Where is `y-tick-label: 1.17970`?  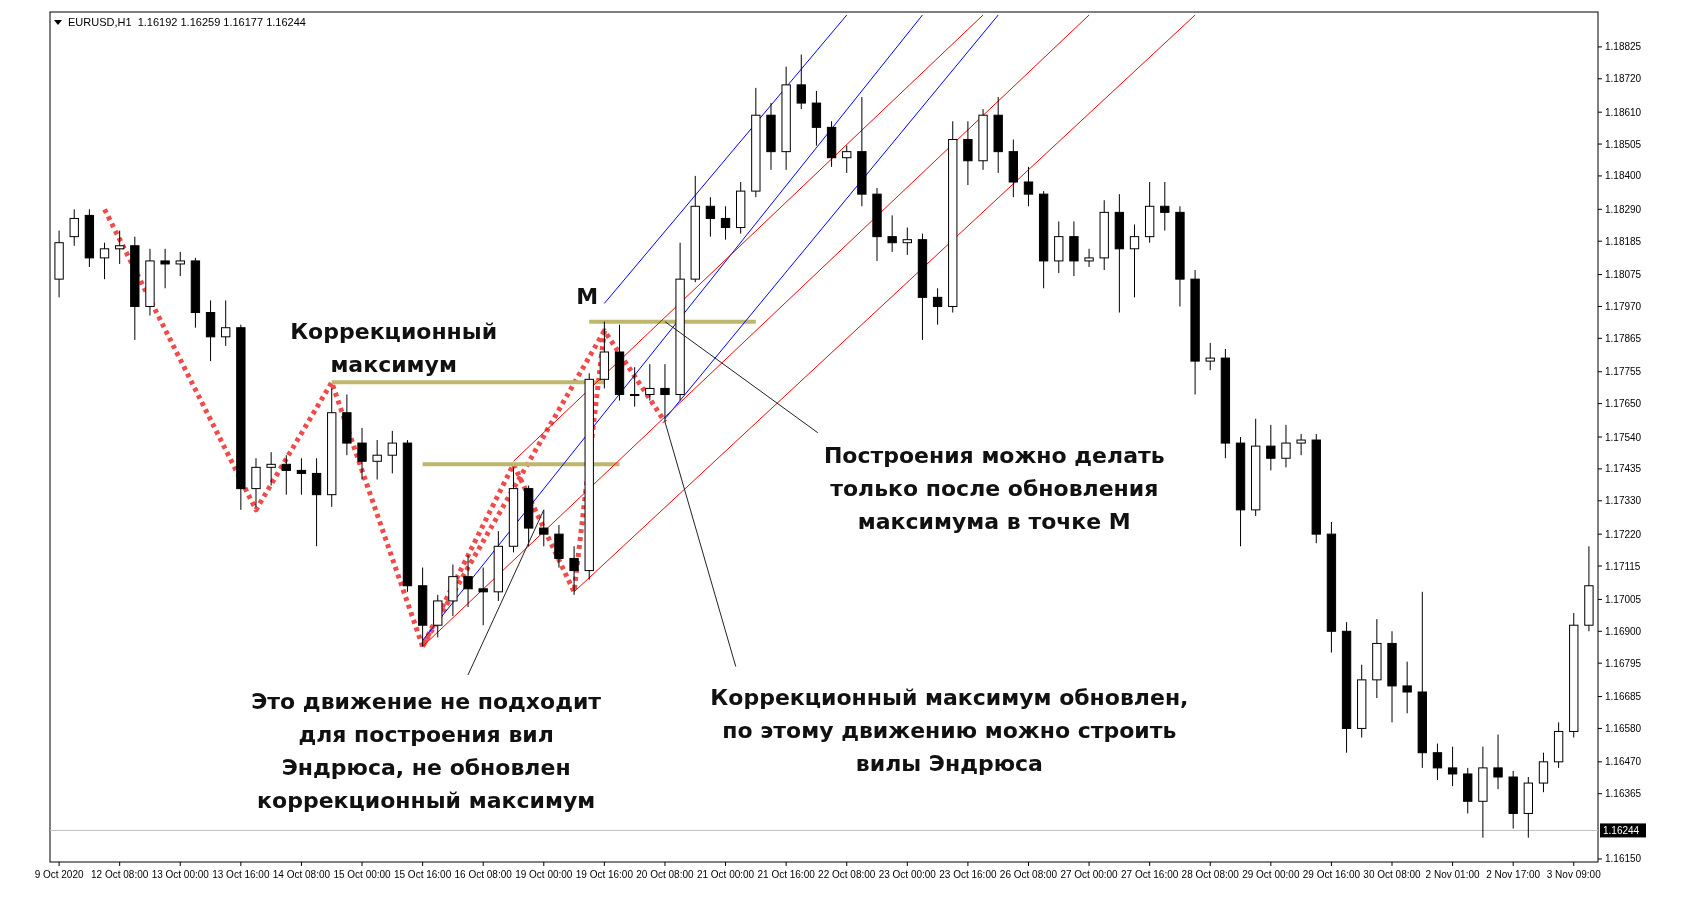 y-tick-label: 1.17970 is located at coordinates (1623, 306).